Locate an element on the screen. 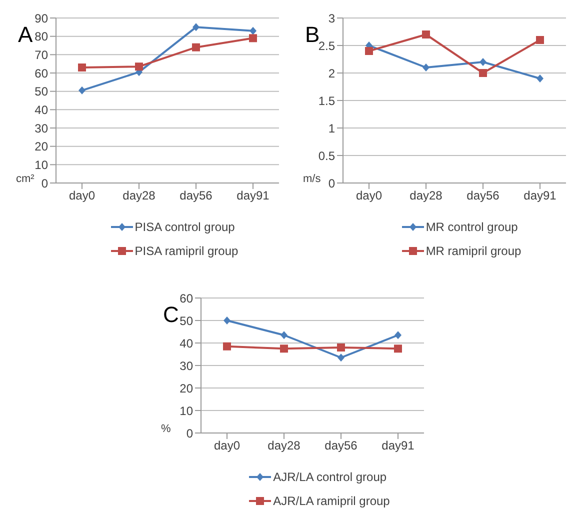 This screenshot has width=573, height=515. legend-label: AJR/LA control group is located at coordinates (330, 477).